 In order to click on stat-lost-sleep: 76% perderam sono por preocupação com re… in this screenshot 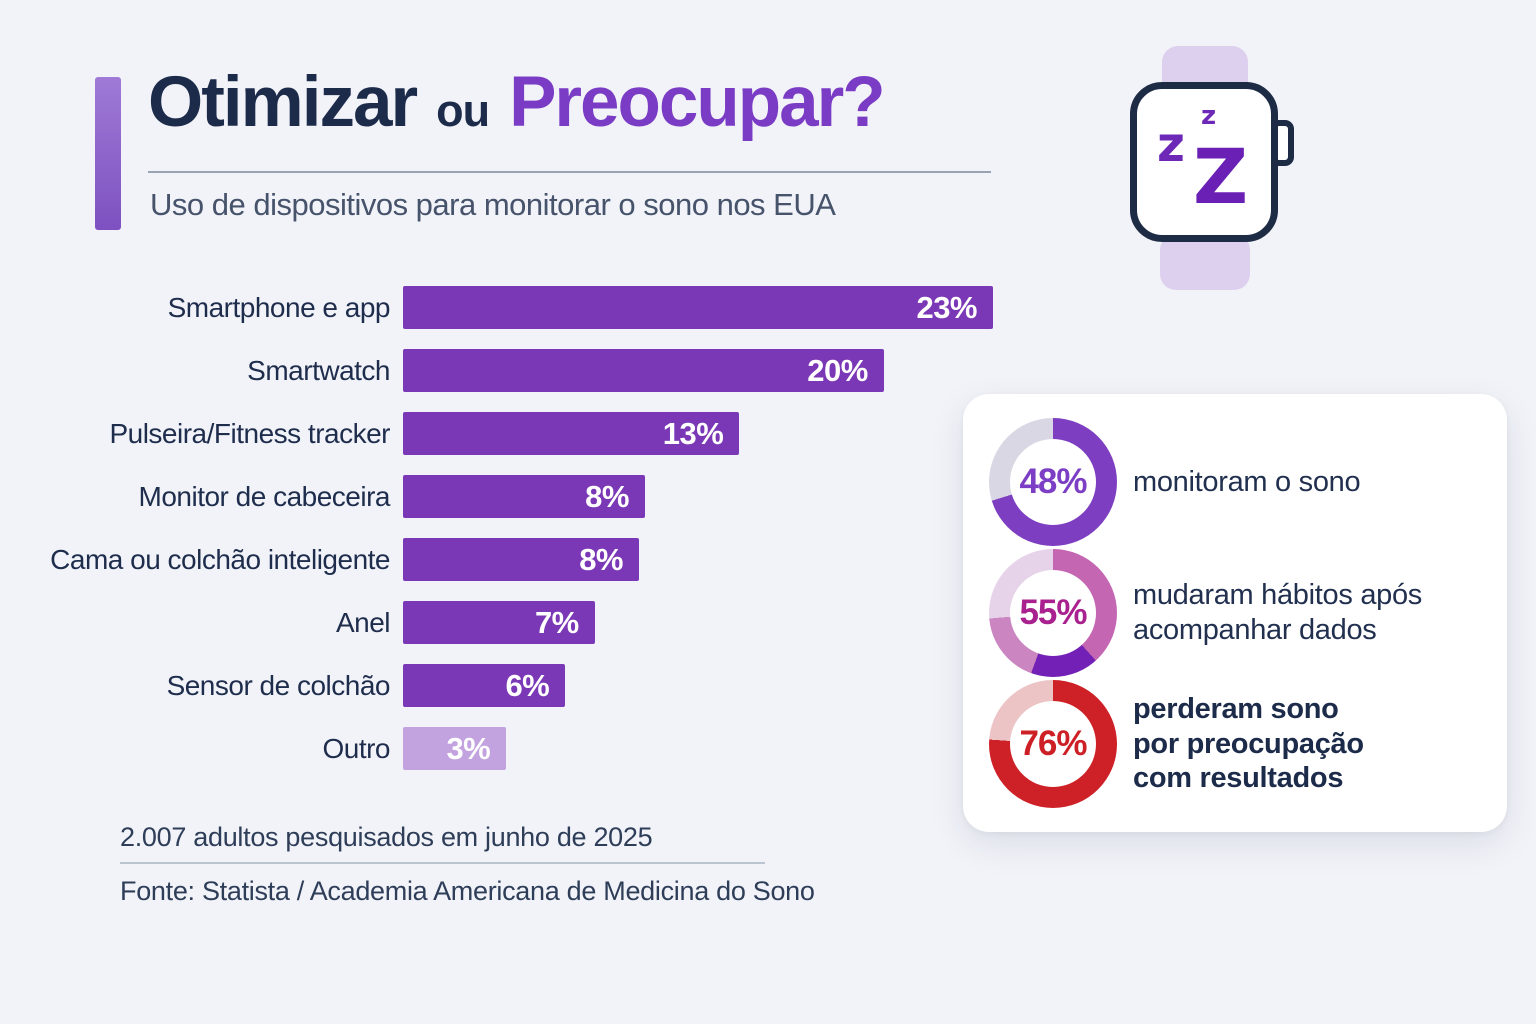, I will do `click(1235, 744)`.